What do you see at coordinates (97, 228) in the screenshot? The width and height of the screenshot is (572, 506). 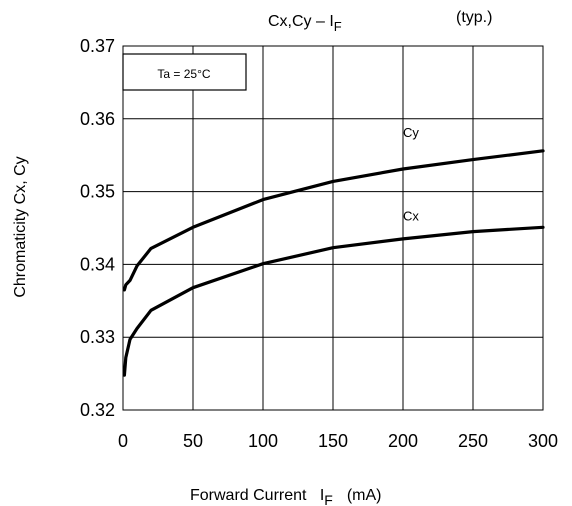 I see `y-tick-labels: 0.32 0.33 0.34 0.35 0.36 0.37` at bounding box center [97, 228].